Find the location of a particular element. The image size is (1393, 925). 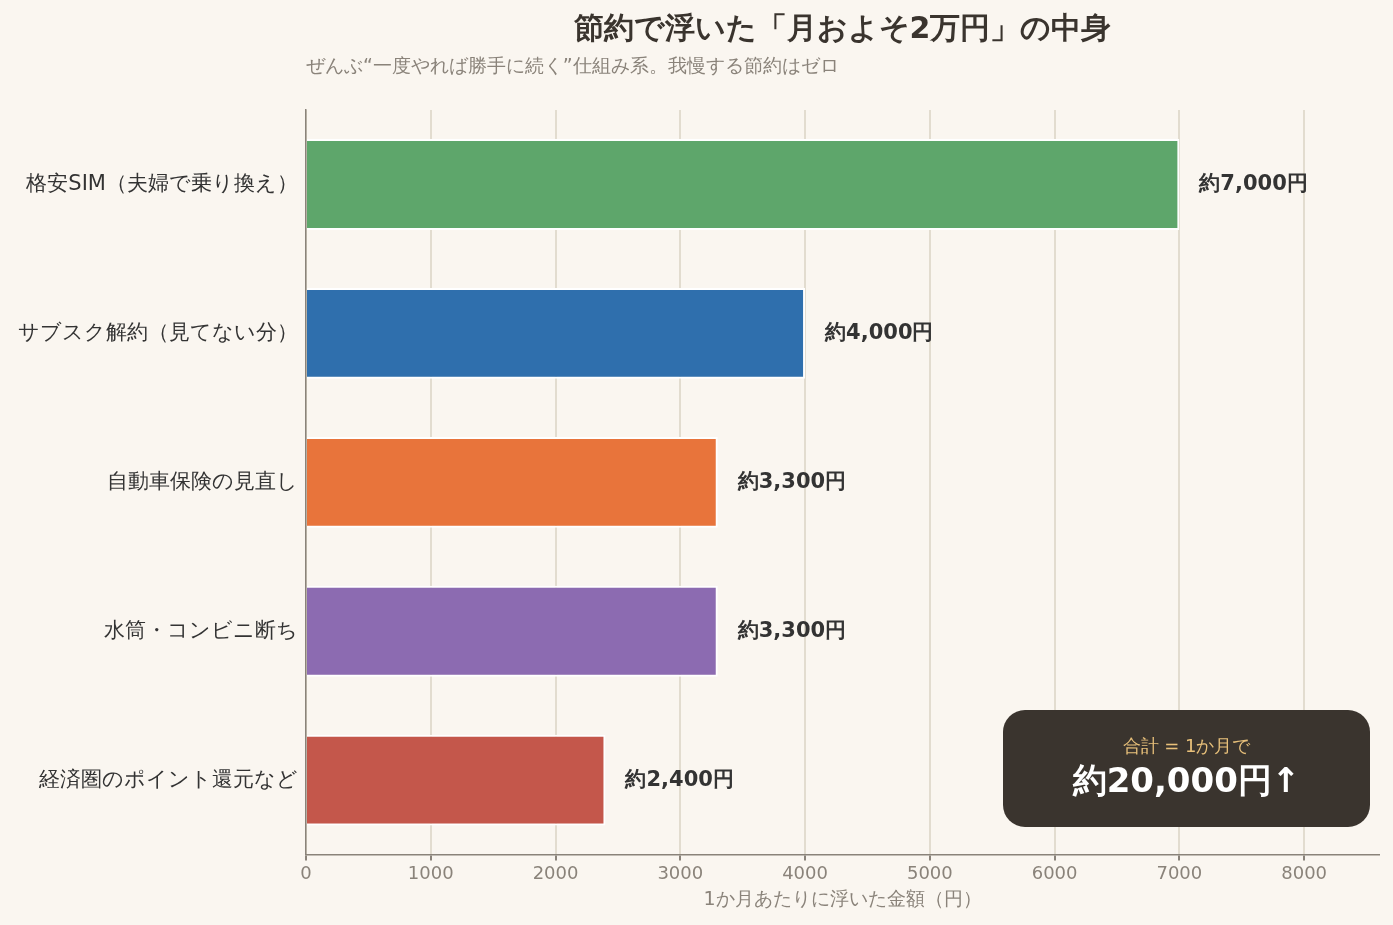

x-tick-label: 1000 is located at coordinates (430, 873).